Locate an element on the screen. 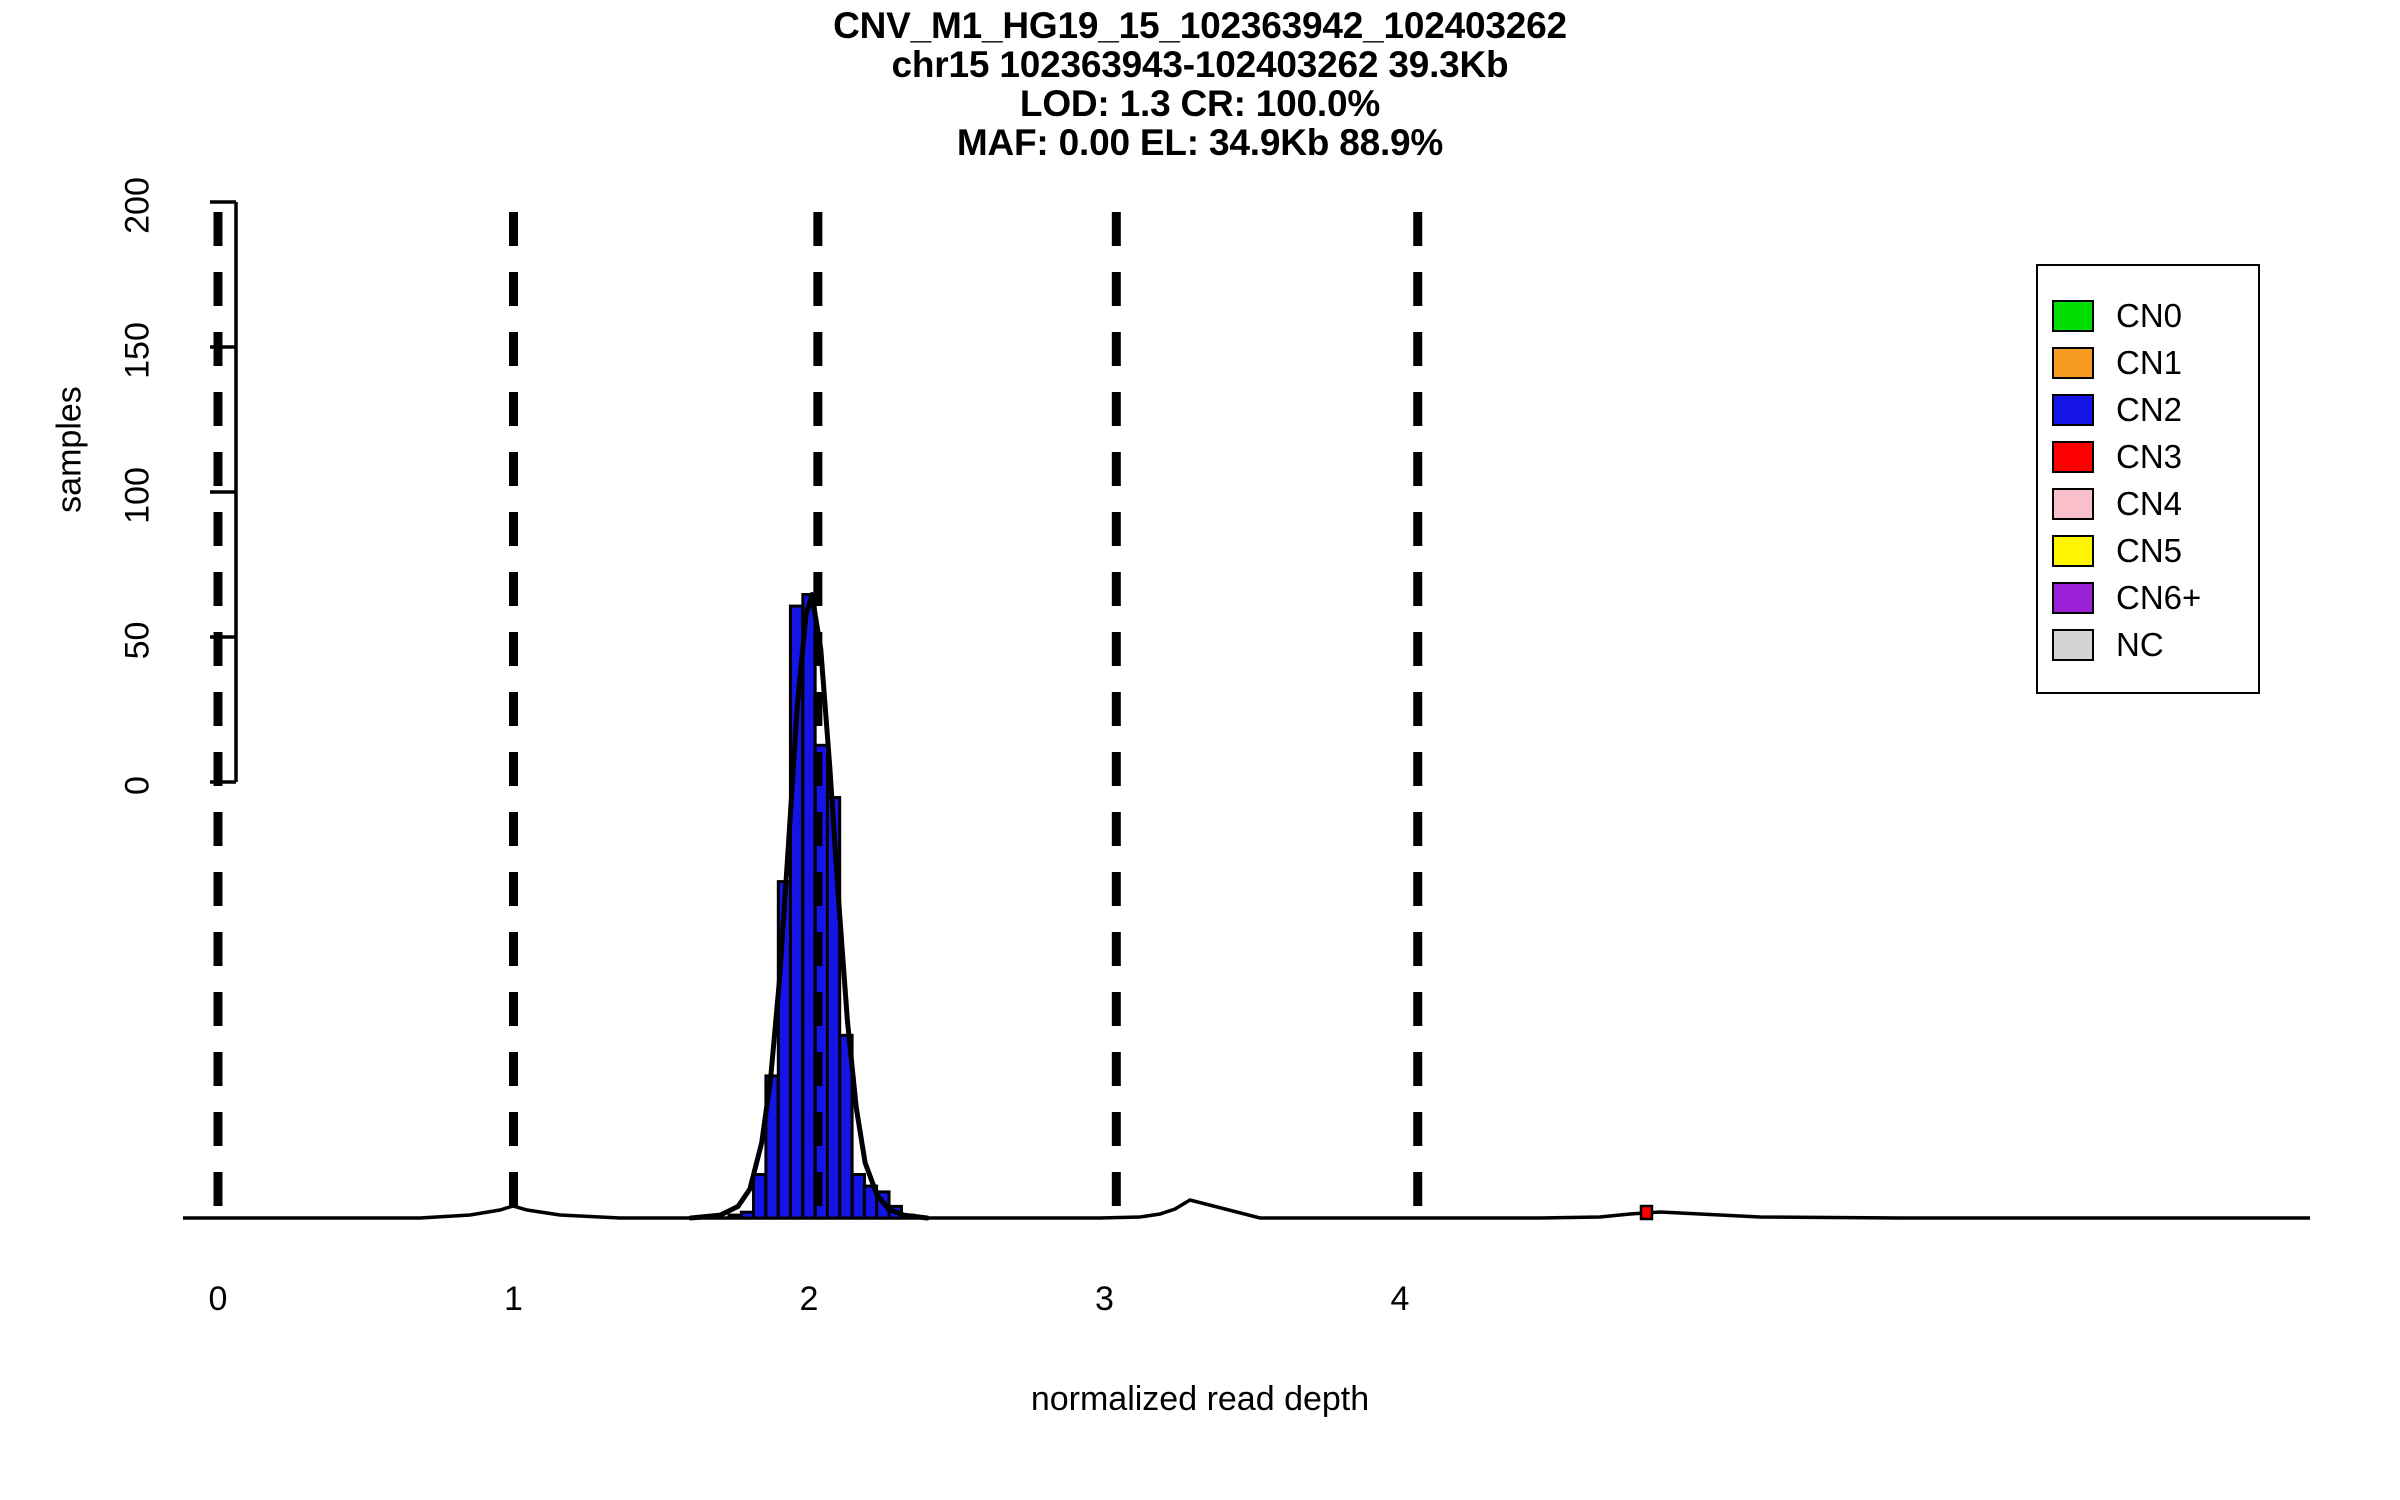 The width and height of the screenshot is (2400, 1500). cn3-noise-mark is located at coordinates (1646, 1212).